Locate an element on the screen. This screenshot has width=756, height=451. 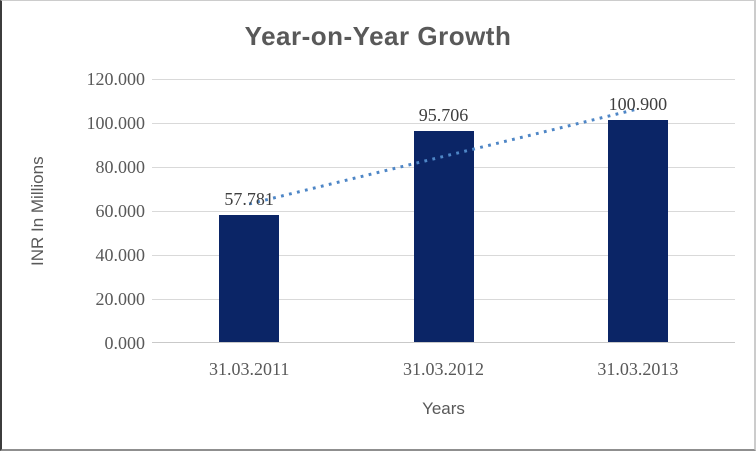
bar-31.03.2013 is located at coordinates (637, 231).